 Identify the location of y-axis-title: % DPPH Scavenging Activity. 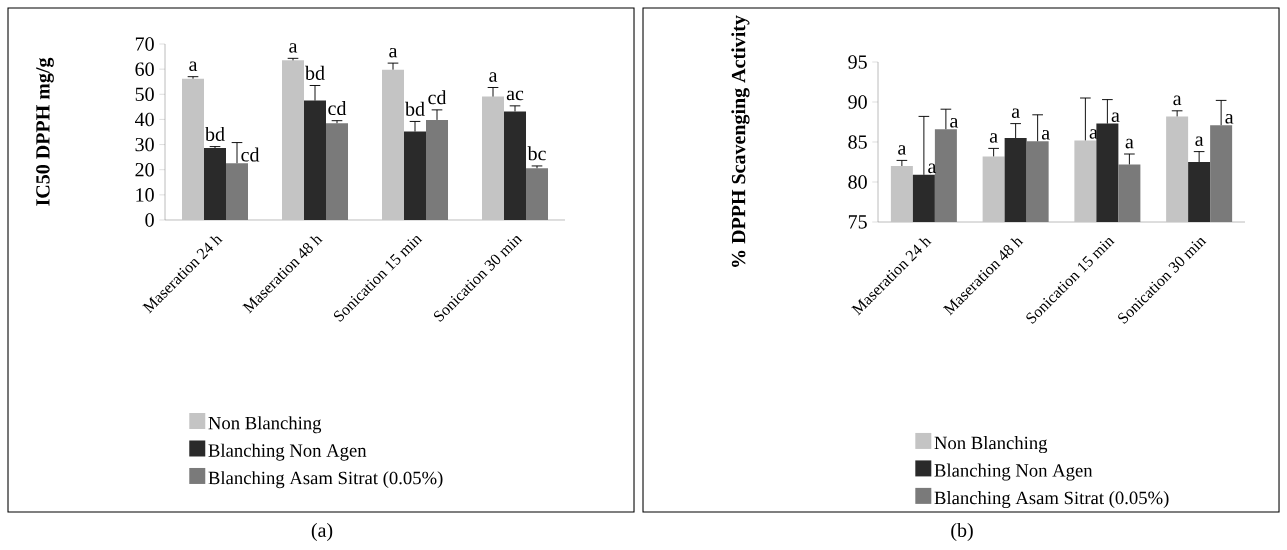
(740, 141).